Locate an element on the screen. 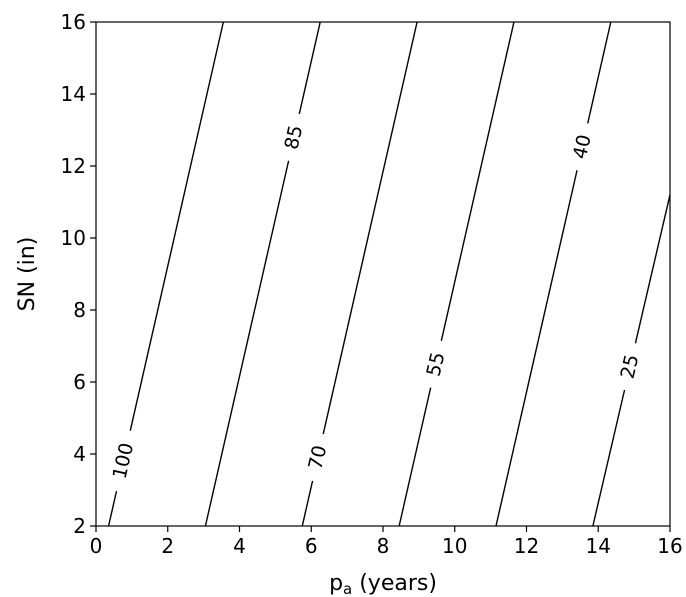  y-tick-label: 2 is located at coordinates (79, 526).